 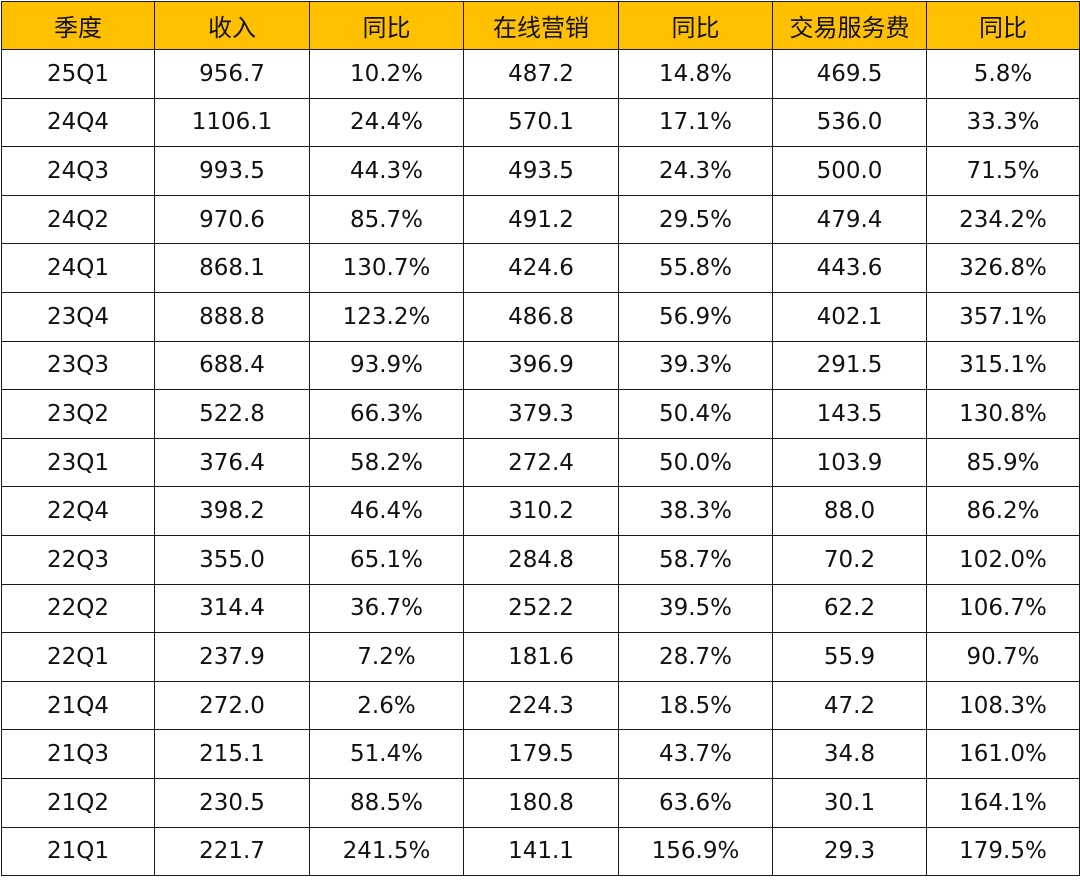 I want to click on cell-transaction-fee: 47.2, so click(x=849, y=705).